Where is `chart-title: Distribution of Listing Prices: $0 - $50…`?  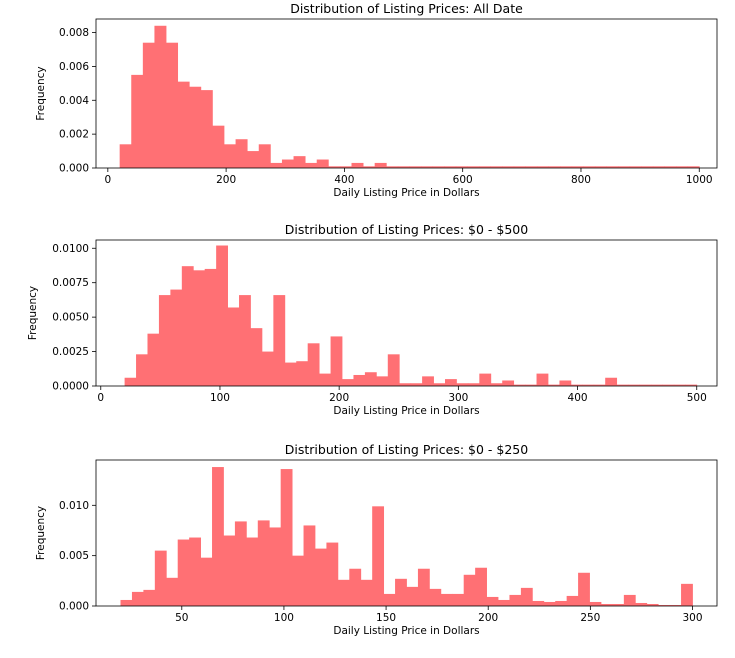
chart-title: Distribution of Listing Prices: $0 - $50… is located at coordinates (406, 229).